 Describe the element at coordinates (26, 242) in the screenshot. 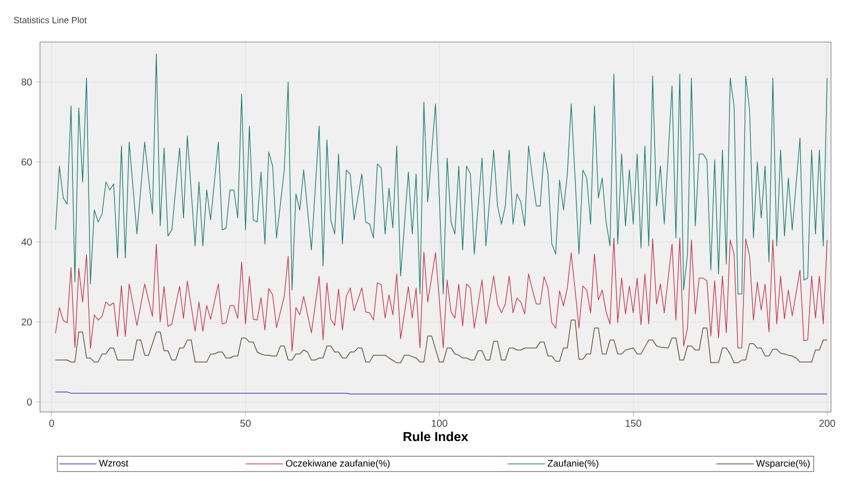

I see `y-tick-label: 40` at that location.